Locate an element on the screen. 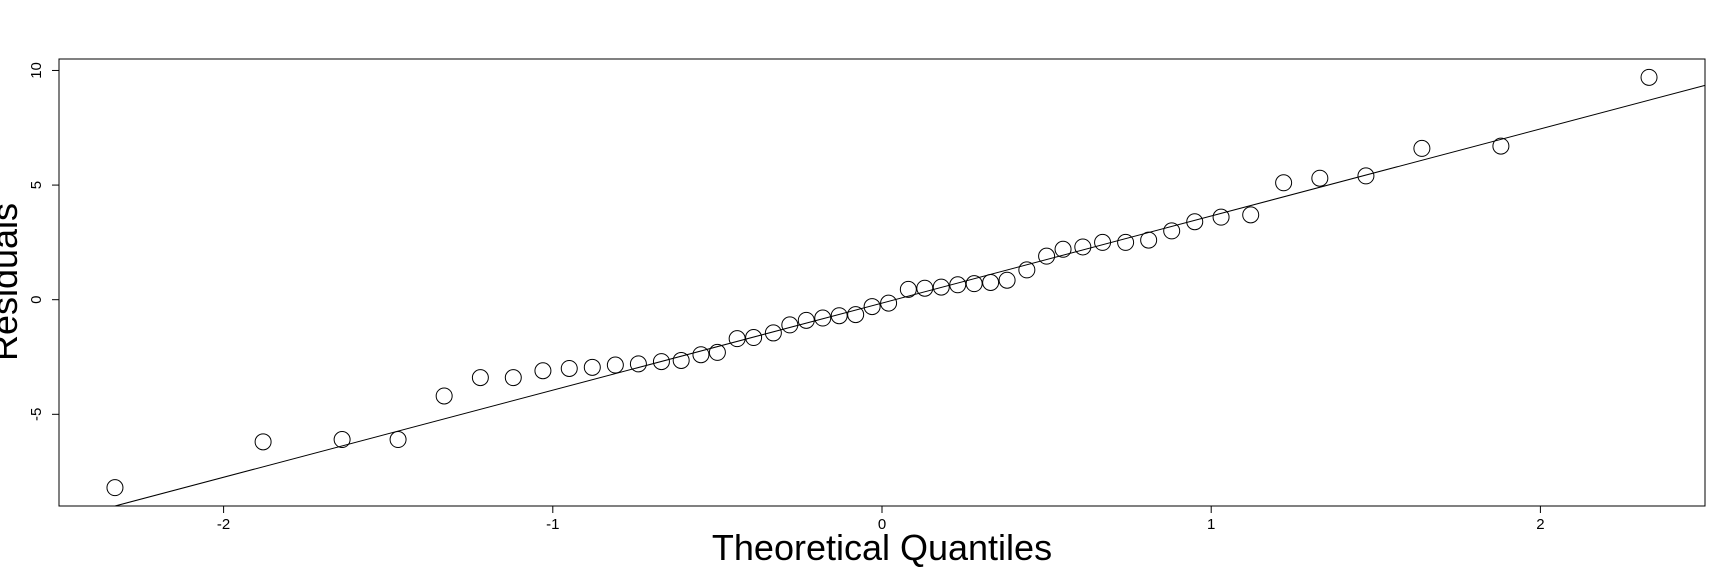 The height and width of the screenshot is (576, 1728). x-axis: -2 -1 0 1 2 is located at coordinates (881, 519).